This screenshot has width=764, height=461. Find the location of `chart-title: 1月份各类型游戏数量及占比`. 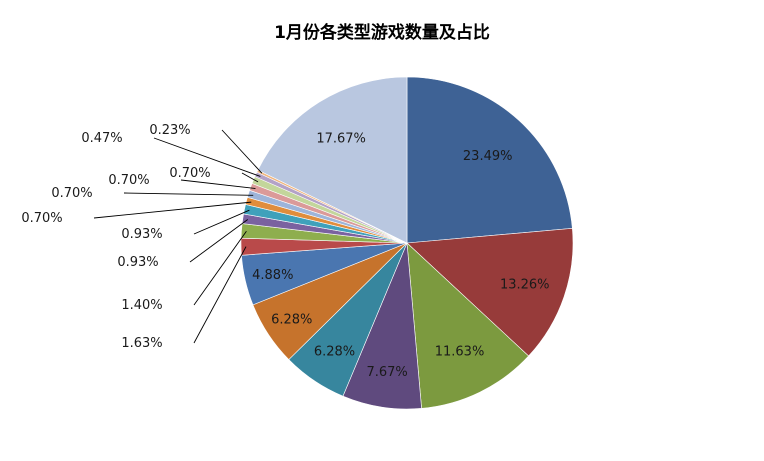

chart-title: 1月份各类型游戏数量及占比 is located at coordinates (382, 33).